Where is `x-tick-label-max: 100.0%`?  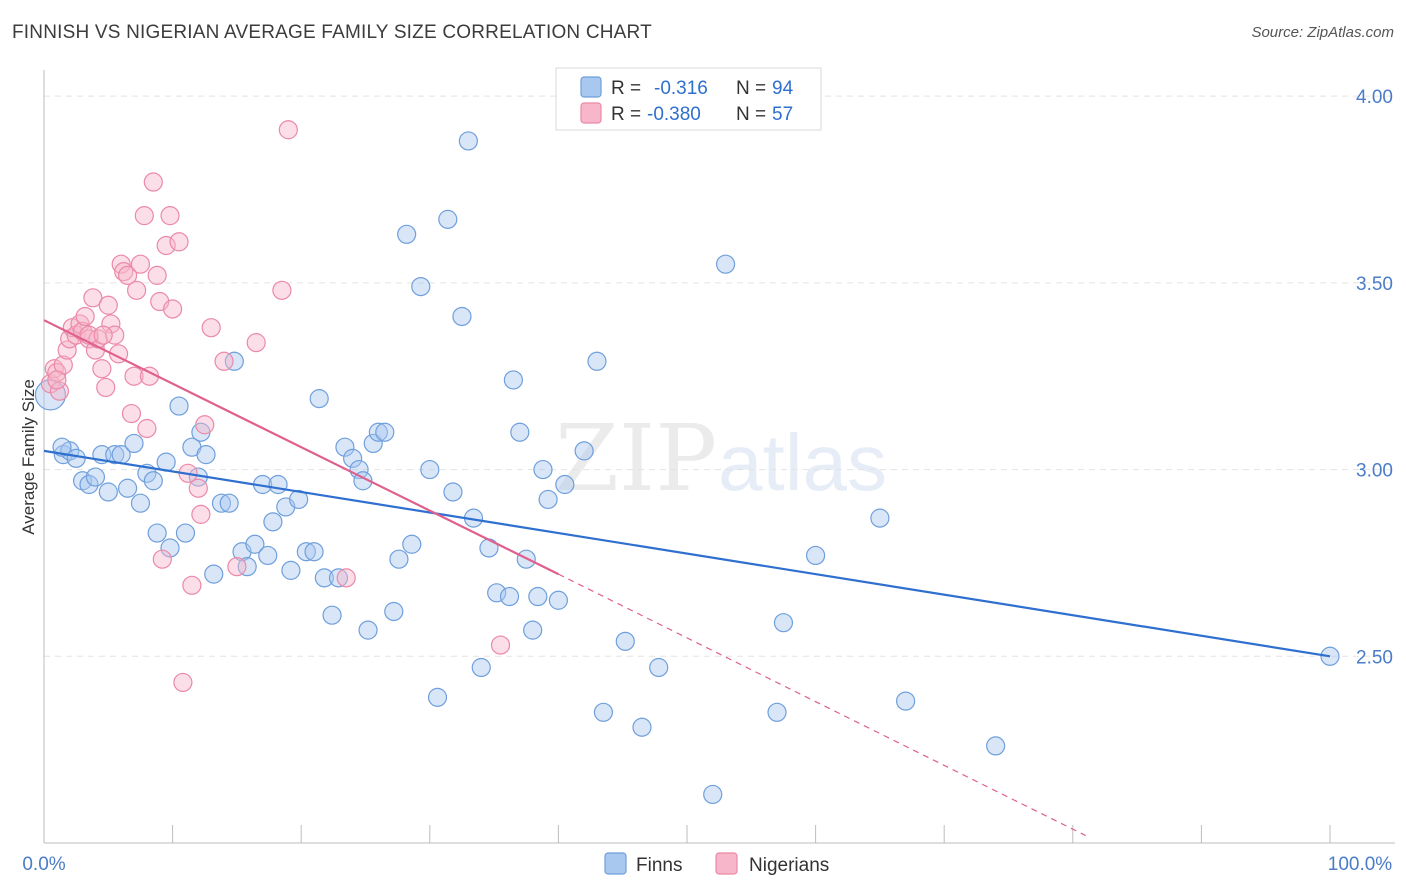
x-tick-label-max: 100.0% is located at coordinates (1360, 864).